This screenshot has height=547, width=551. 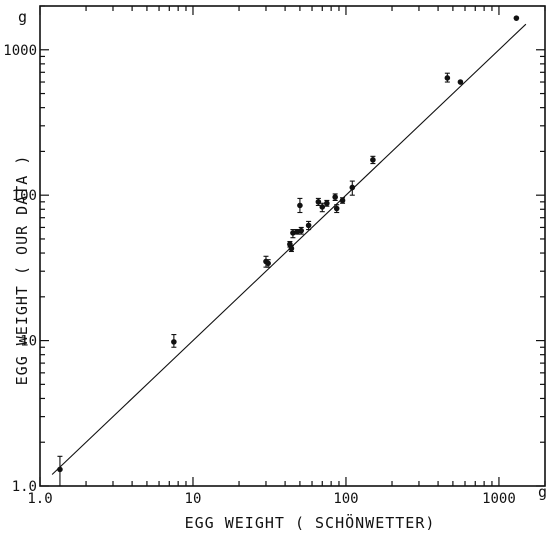 I want to click on x-tick-label: 1000, so click(x=499, y=499).